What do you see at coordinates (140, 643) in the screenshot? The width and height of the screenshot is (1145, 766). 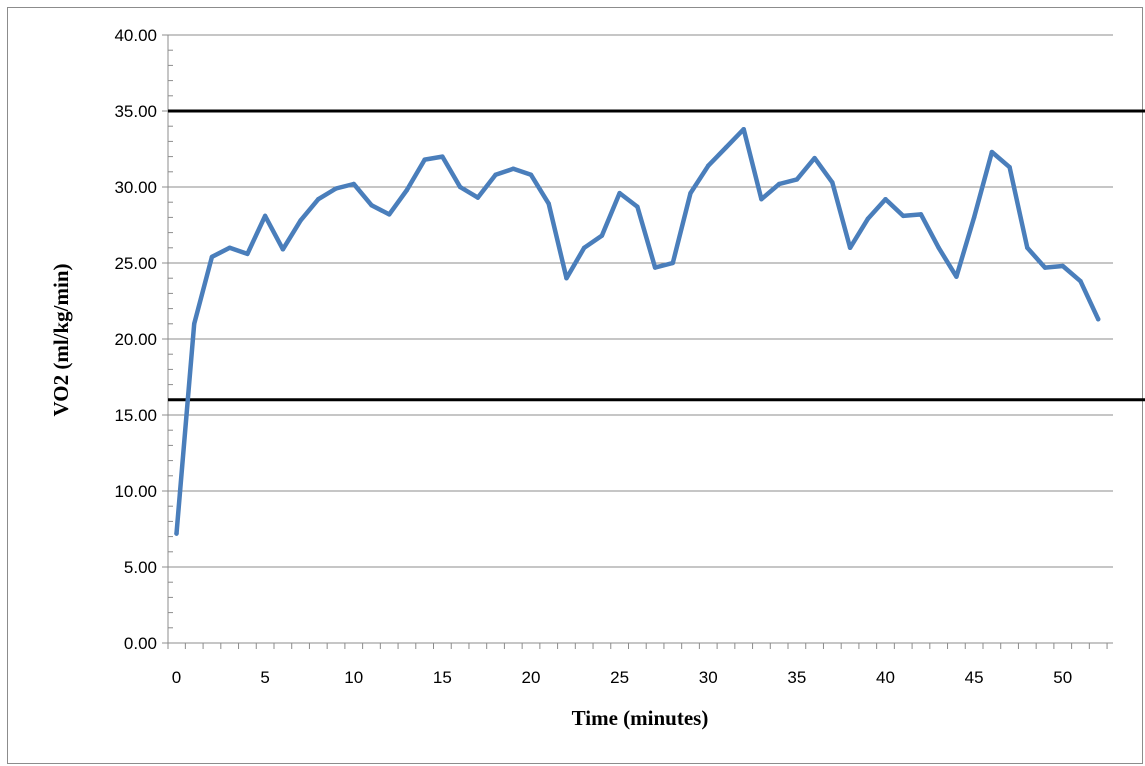 I see `y-tick-label: 0.00` at bounding box center [140, 643].